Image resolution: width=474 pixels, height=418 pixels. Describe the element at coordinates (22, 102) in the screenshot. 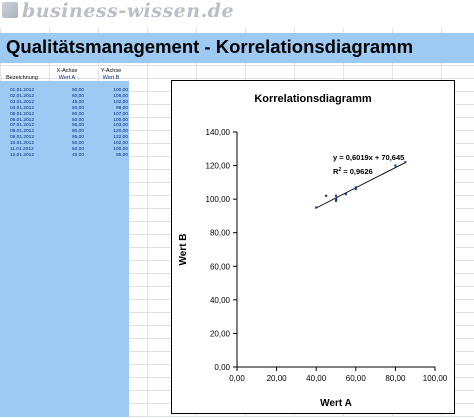

I see `table-cell: 03.01.2012` at that location.